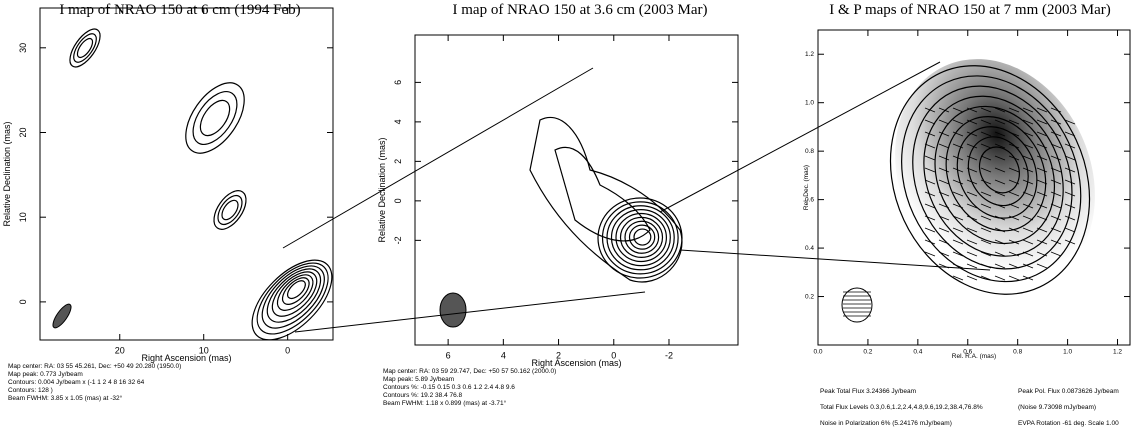 This screenshot has width=1132, height=427. I want to click on intensity, so click(995, 175).